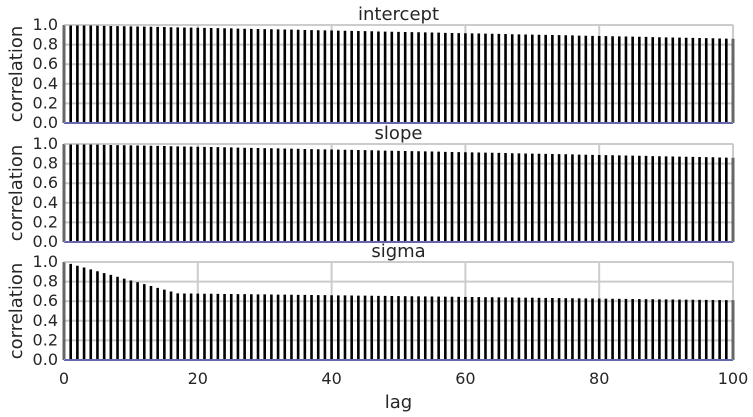 This screenshot has height=417, width=753. What do you see at coordinates (465, 378) in the screenshot?
I see `x-tick-label: 60` at bounding box center [465, 378].